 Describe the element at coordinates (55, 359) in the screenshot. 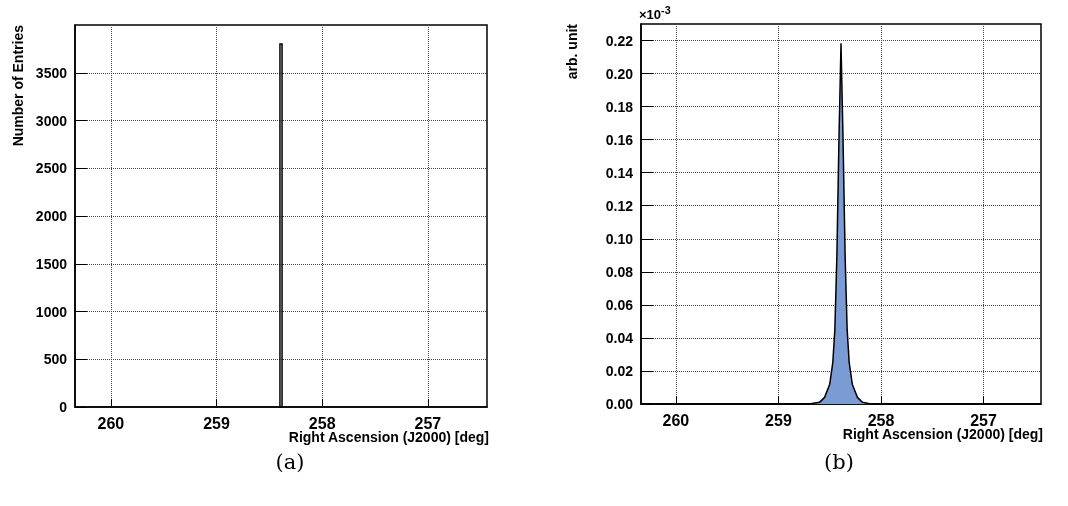

I see `y-tick-label: 500` at that location.